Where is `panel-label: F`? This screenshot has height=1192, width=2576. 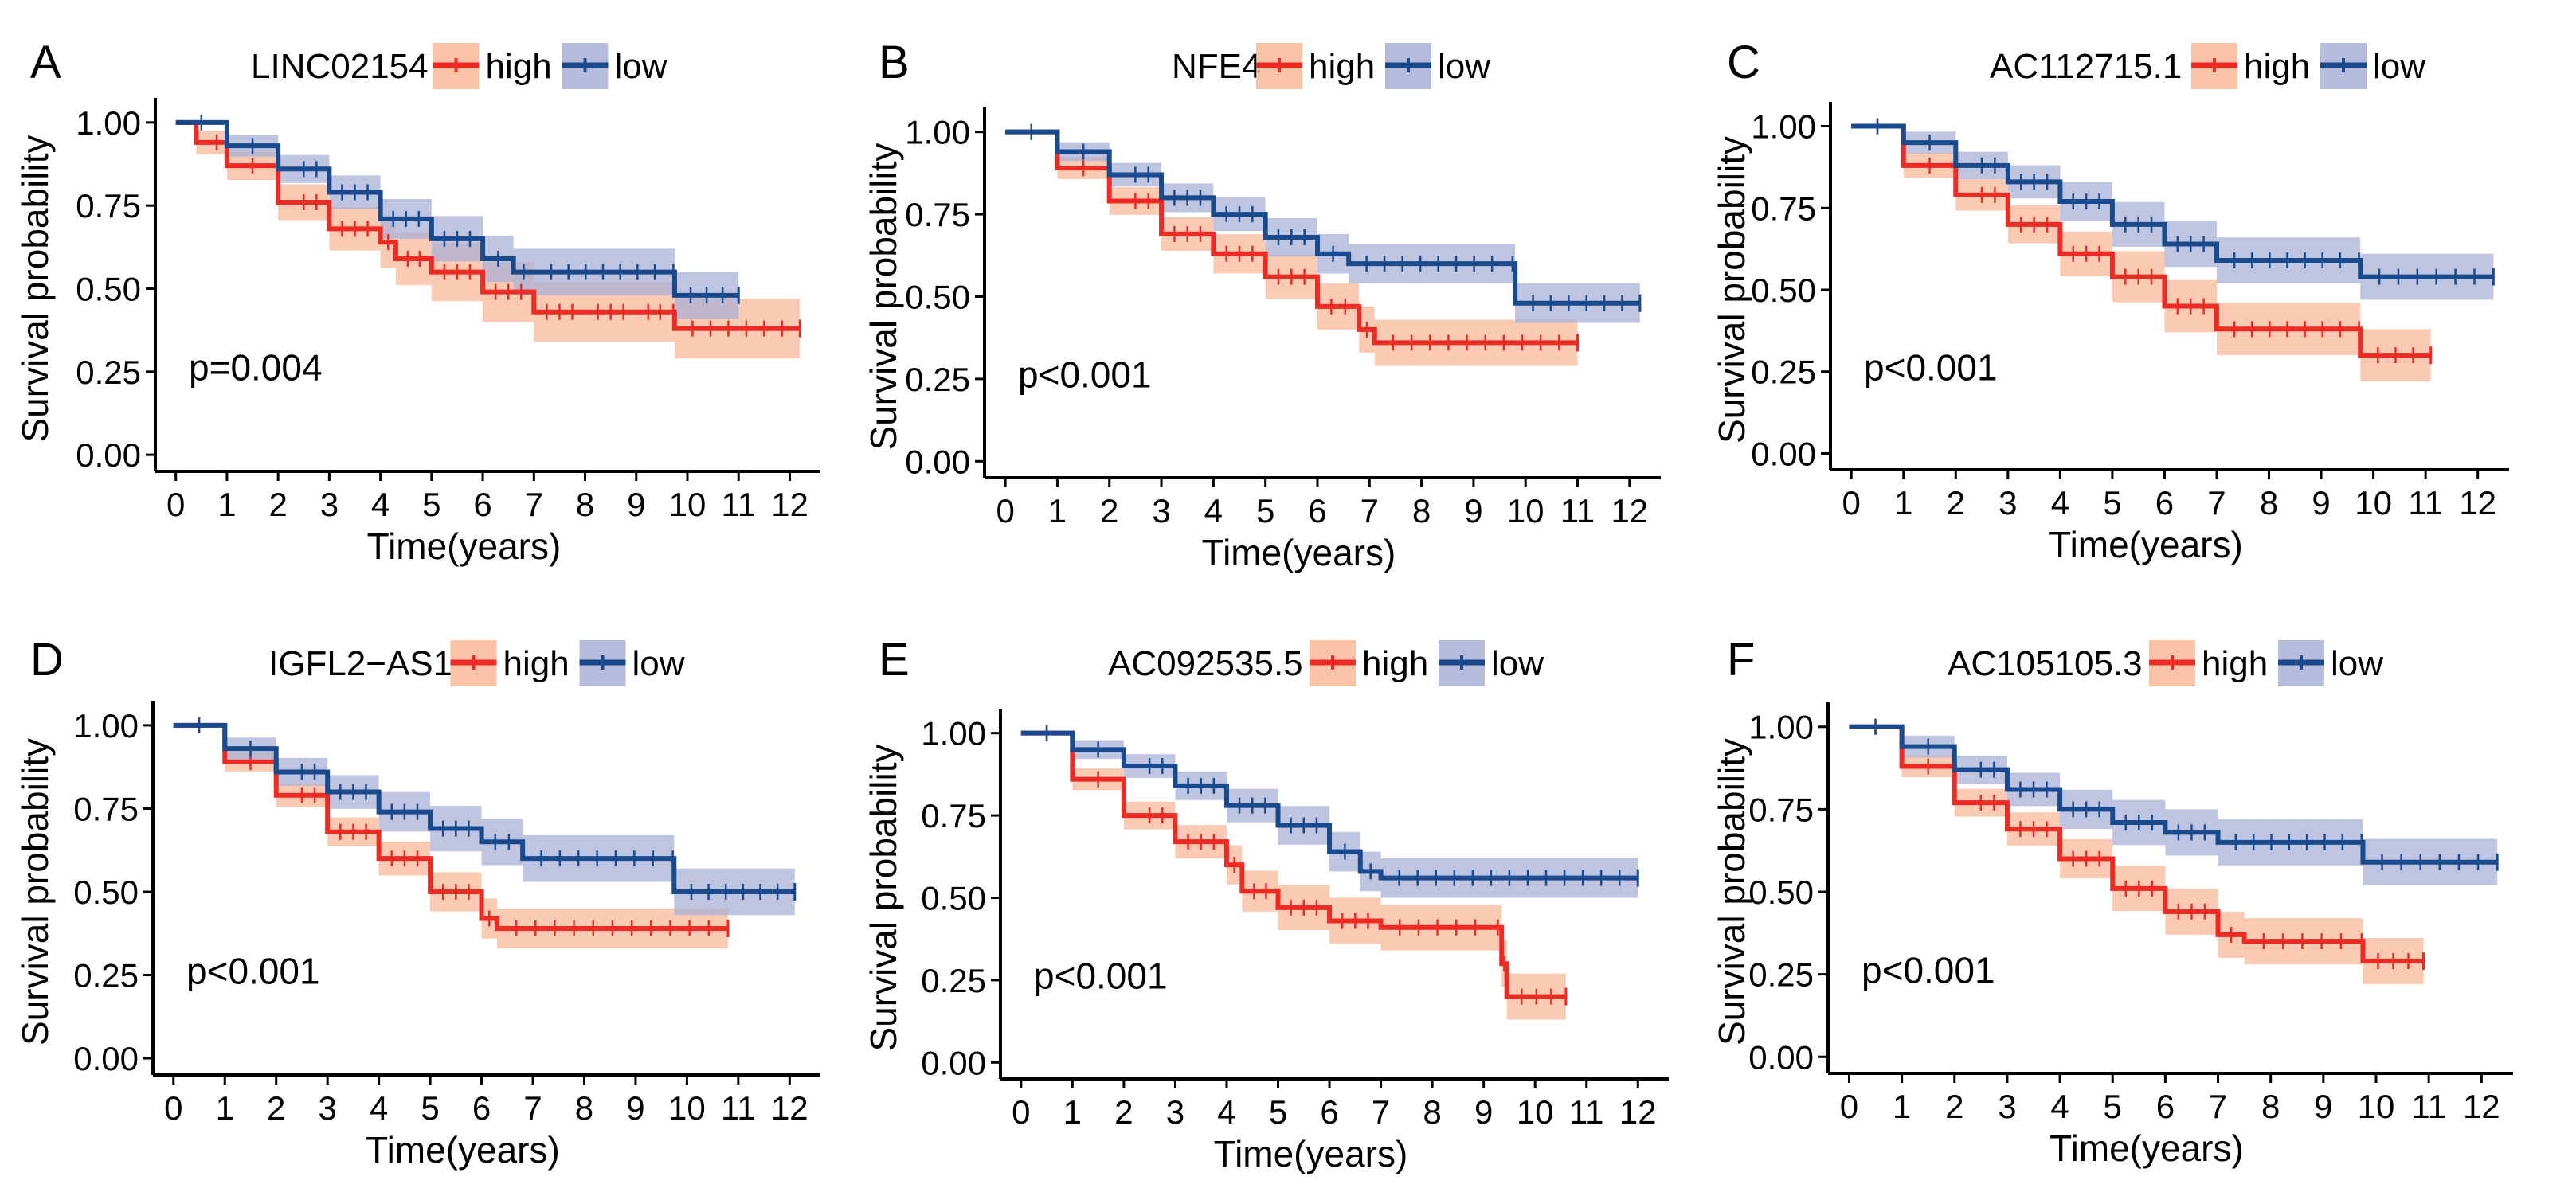
panel-label: F is located at coordinates (1741, 660).